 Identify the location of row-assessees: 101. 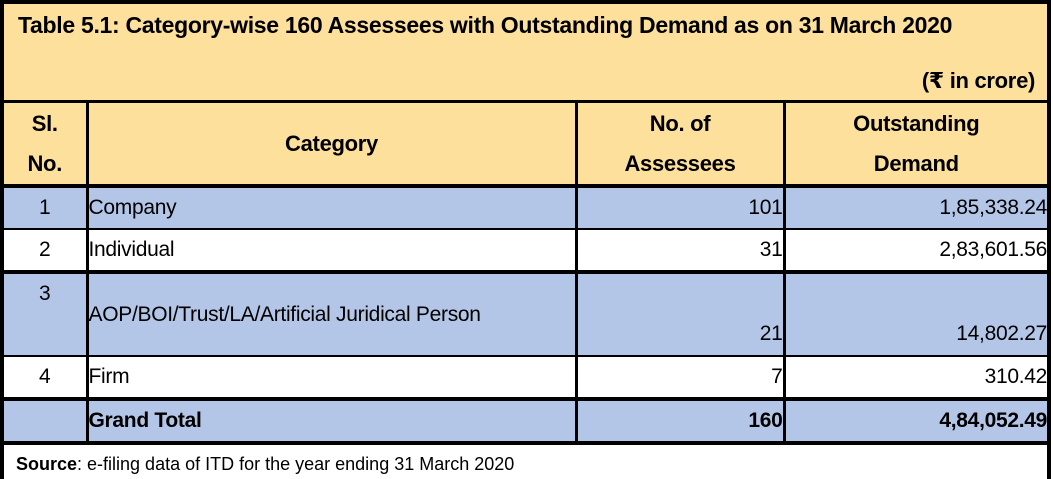
(679, 208).